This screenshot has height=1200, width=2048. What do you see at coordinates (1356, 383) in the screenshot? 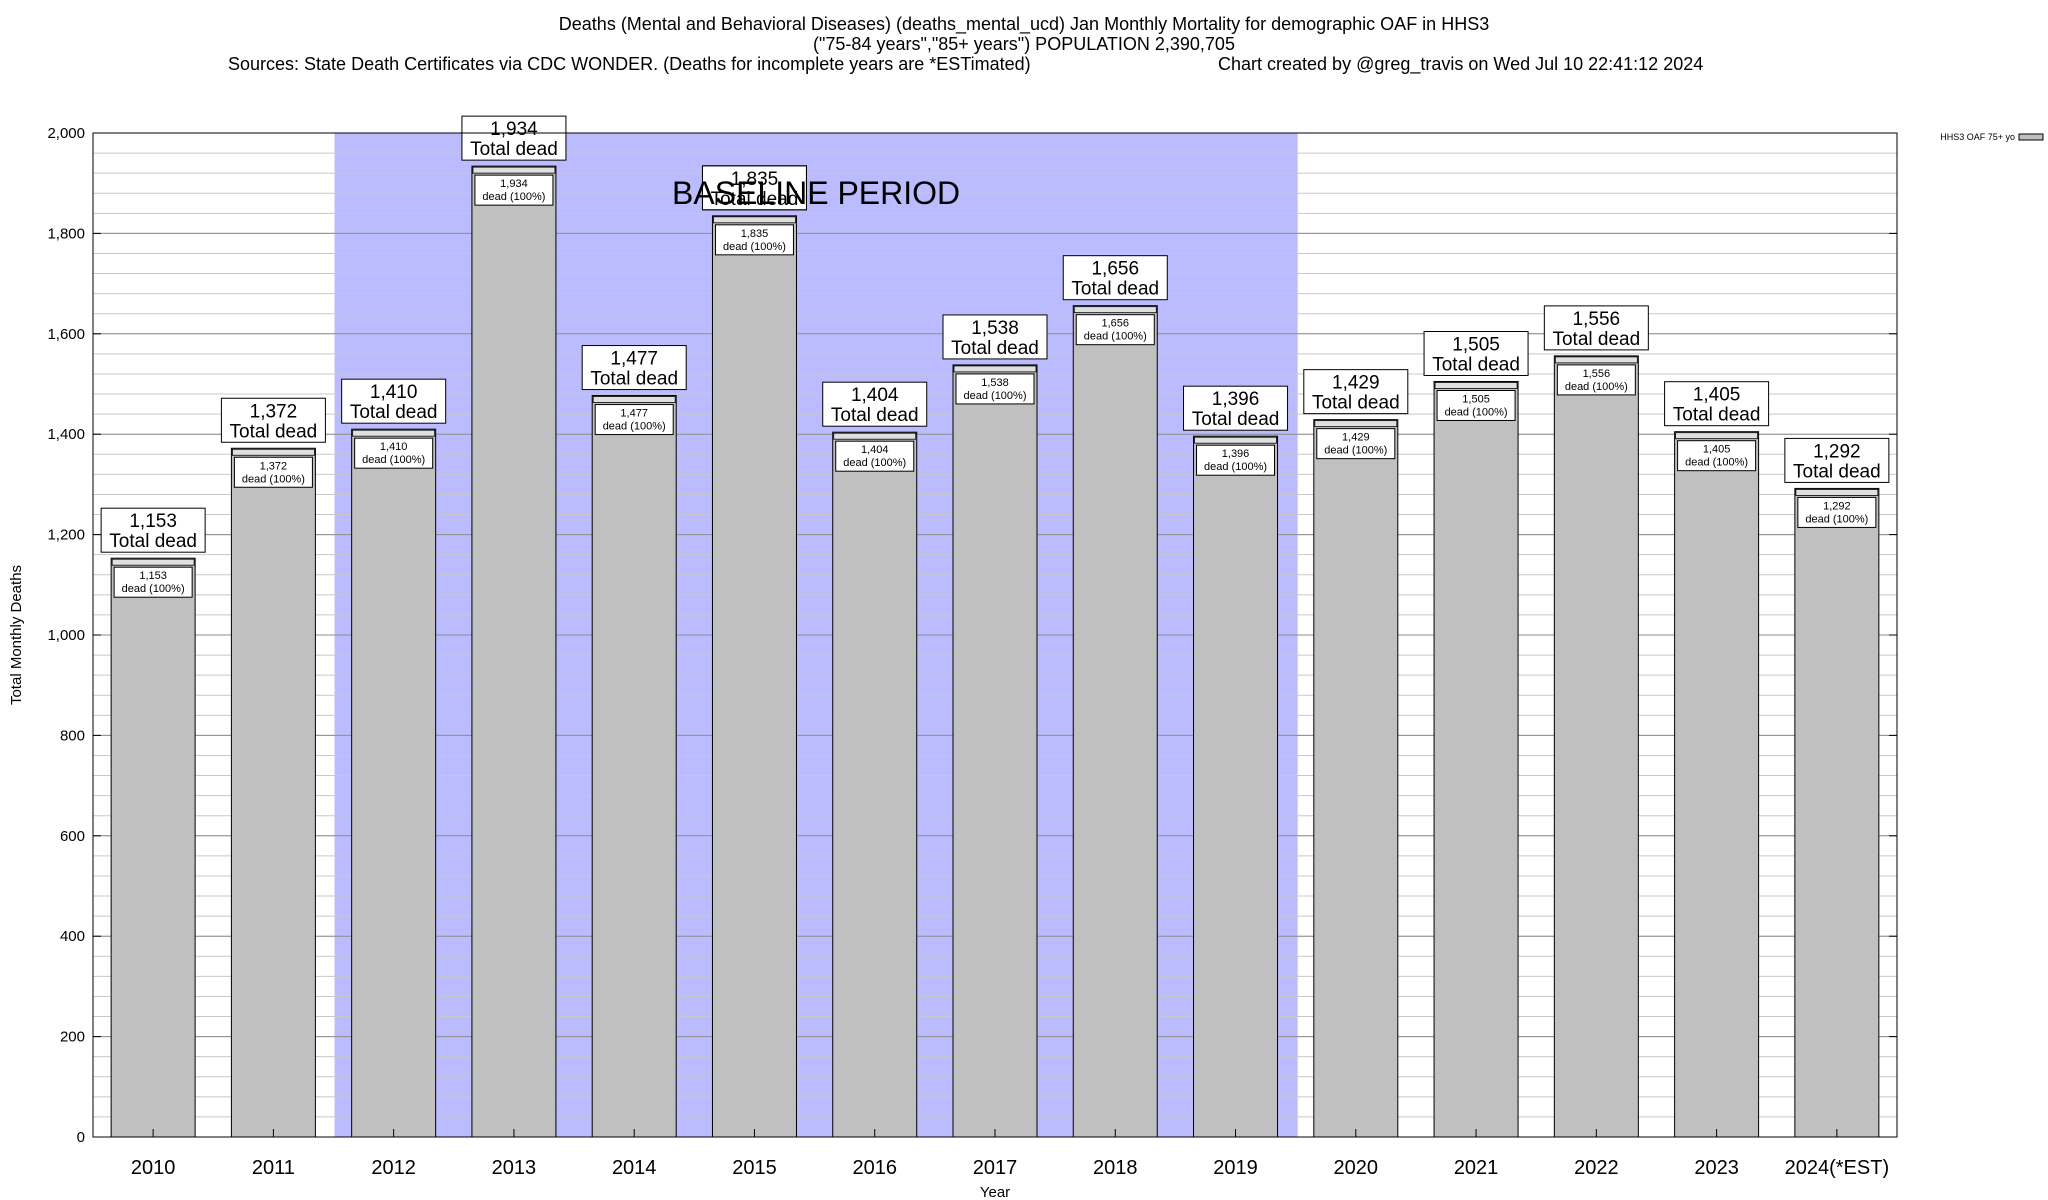
I see `total-value-label: 1,429` at bounding box center [1356, 383].